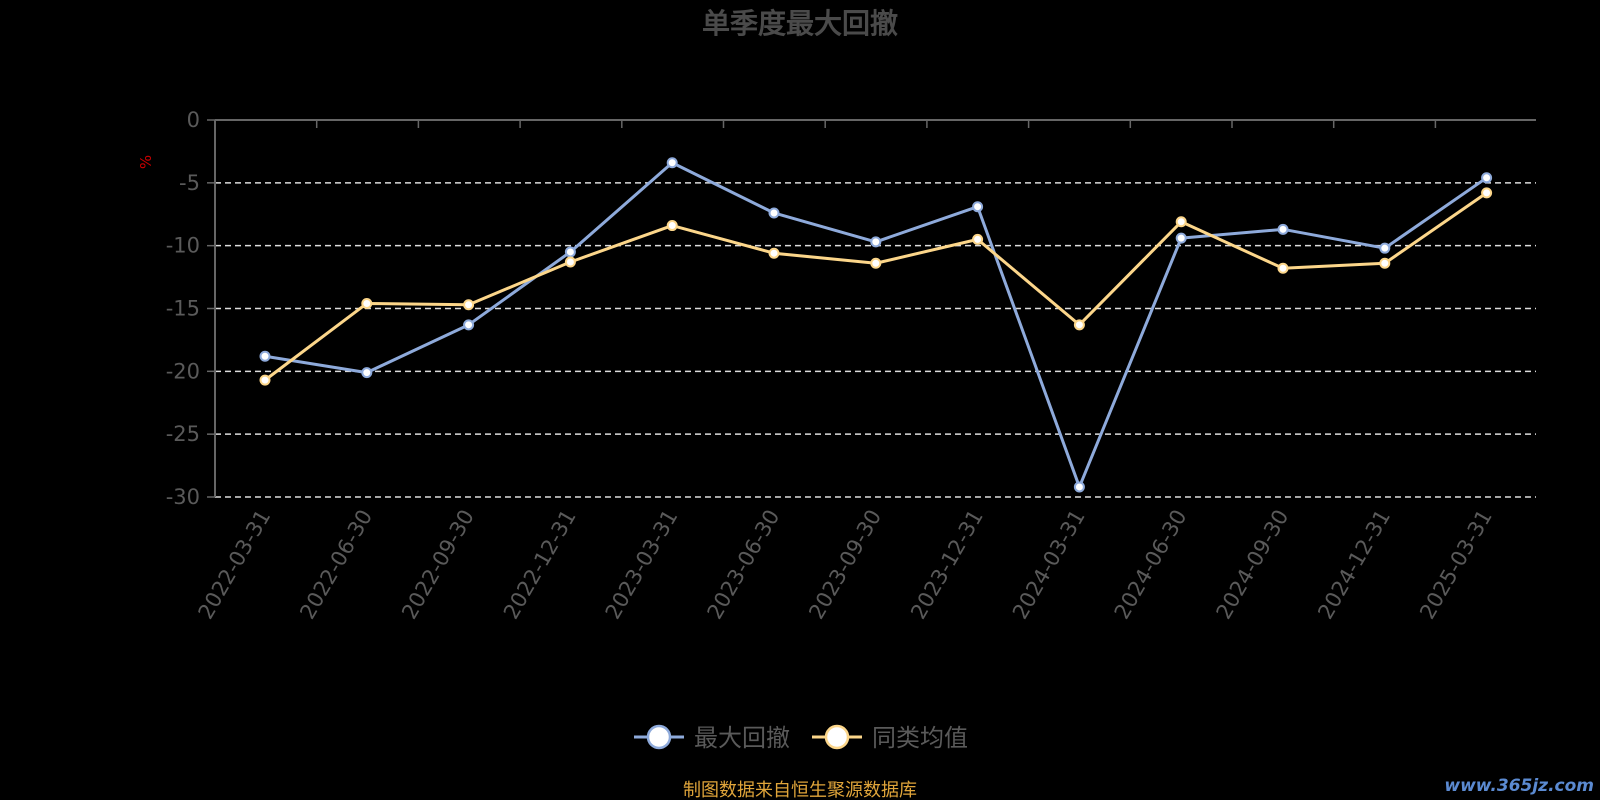 The image size is (1600, 800). I want to click on legend-label: 最大回撤, so click(742, 738).